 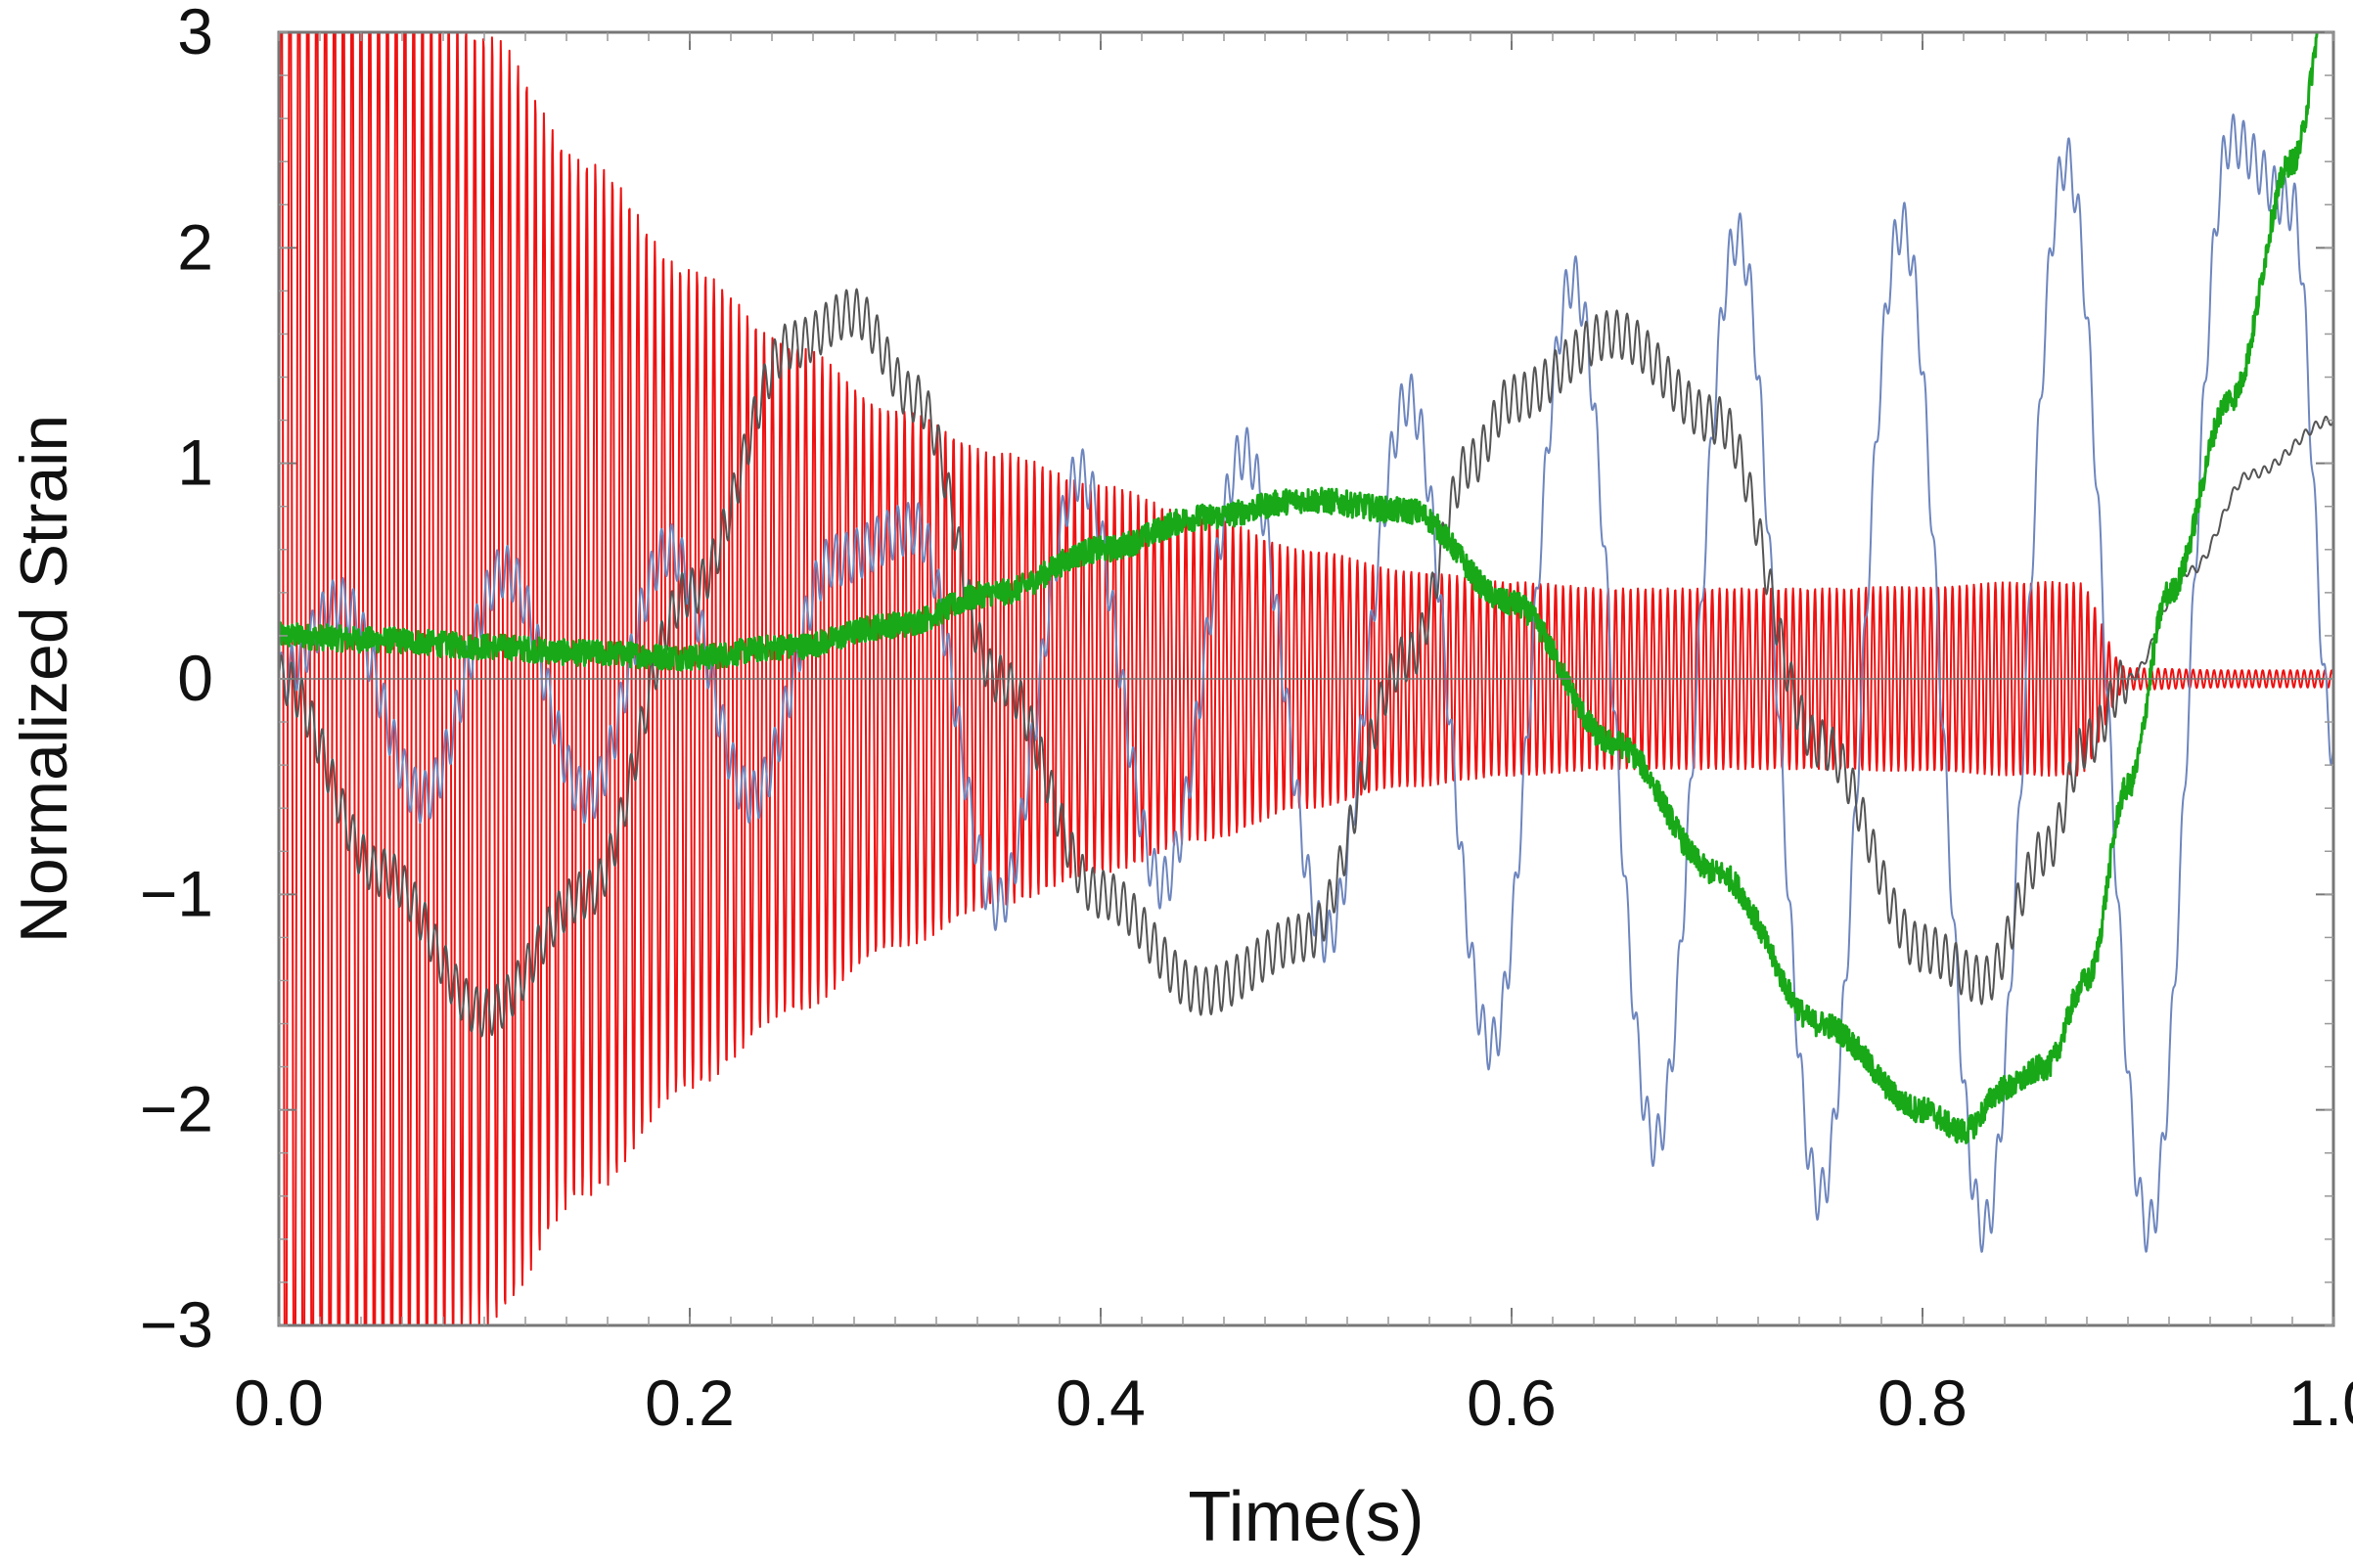 What do you see at coordinates (1306, 1517) in the screenshot?
I see `x-axis-label: Time(s)` at bounding box center [1306, 1517].